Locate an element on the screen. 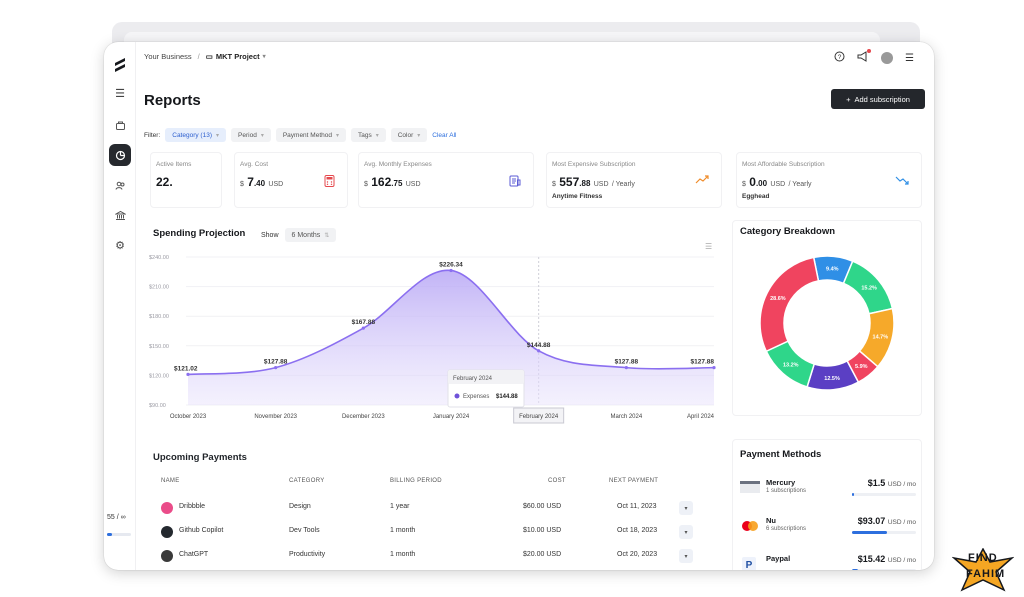 Image resolution: width=1024 pixels, height=597 pixels. stat-card-avg-monthly: Avg. Monthly Expenses $ 162.75 USD is located at coordinates (446, 180).